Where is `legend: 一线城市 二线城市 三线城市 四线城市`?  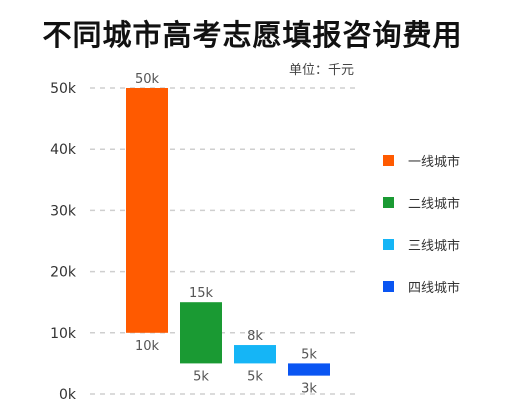
legend: 一线城市 二线城市 三线城市 四线城市 is located at coordinates (443, 234).